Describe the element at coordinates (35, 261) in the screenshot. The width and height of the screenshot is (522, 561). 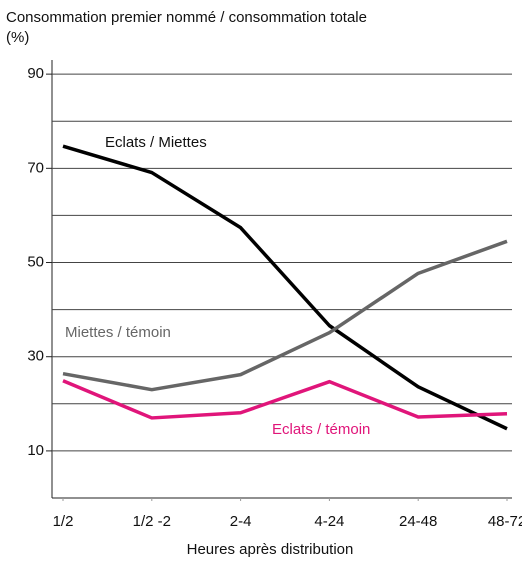
I see `y-tick-label: 50` at that location.